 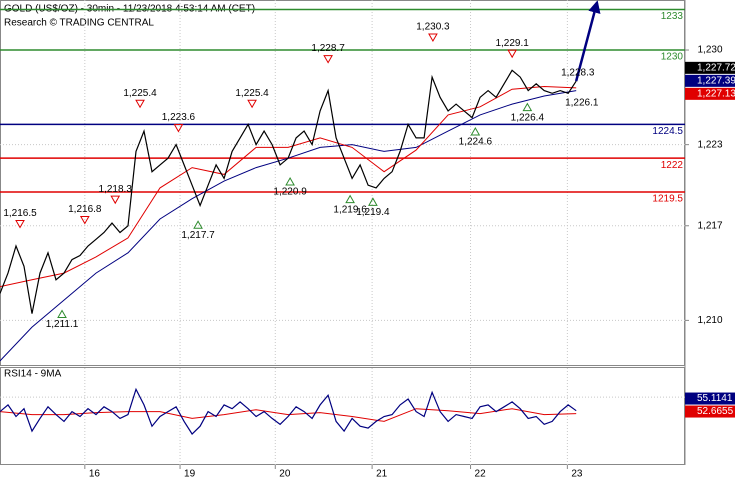 I want to click on level-label: 1219.5, so click(x=667, y=199).